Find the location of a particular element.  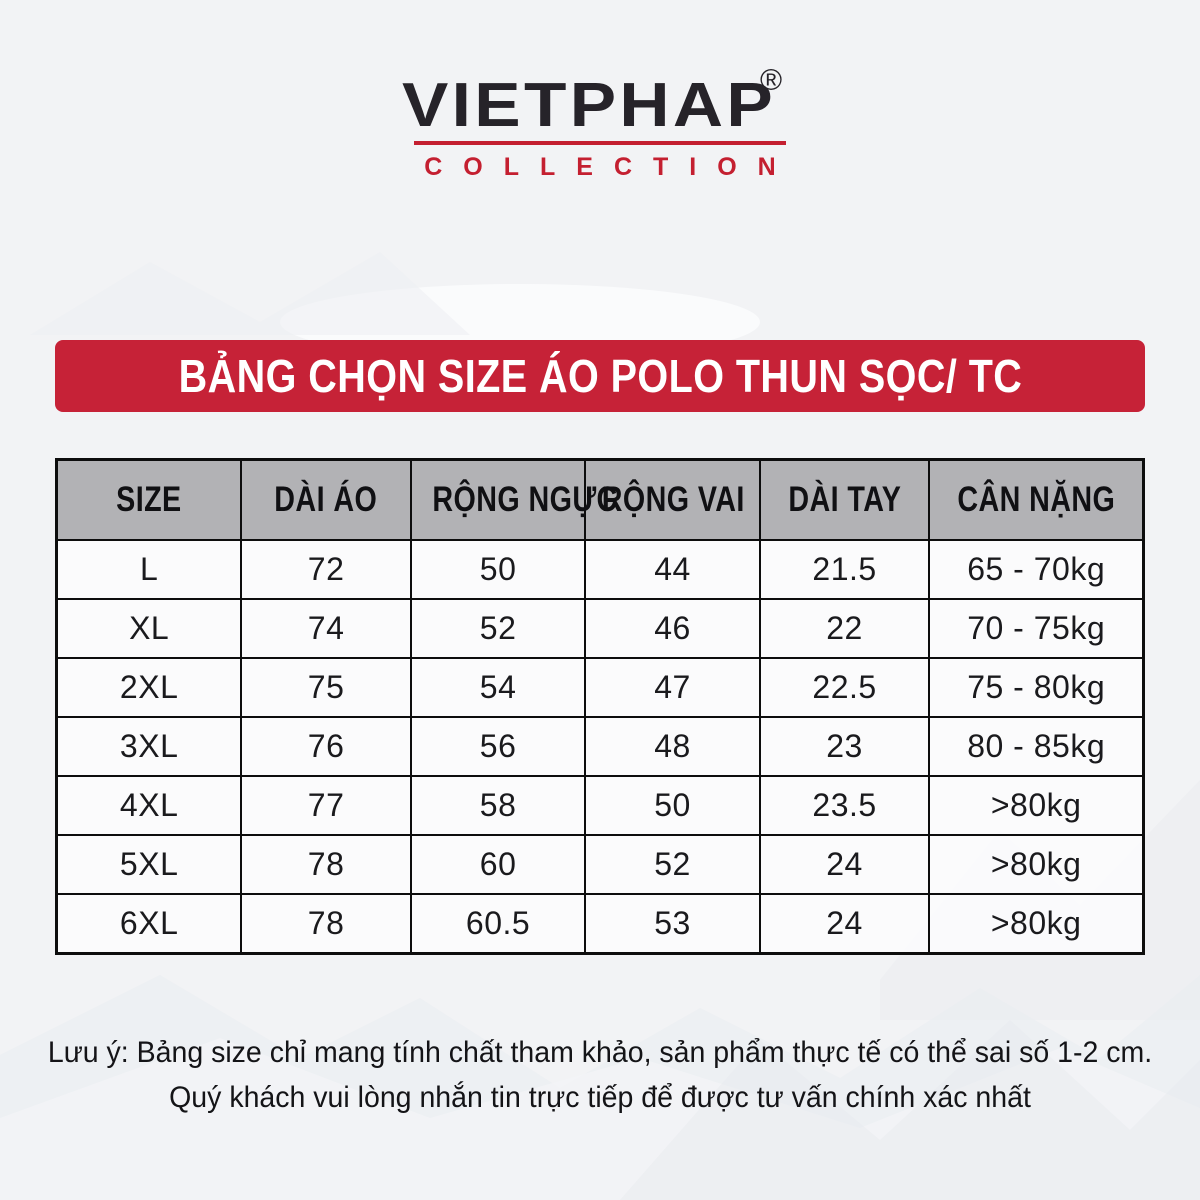

size-chart-title: BẢNG CHỌN SIZE ÁO POLO THUN SỌC/ TC is located at coordinates (600, 376).